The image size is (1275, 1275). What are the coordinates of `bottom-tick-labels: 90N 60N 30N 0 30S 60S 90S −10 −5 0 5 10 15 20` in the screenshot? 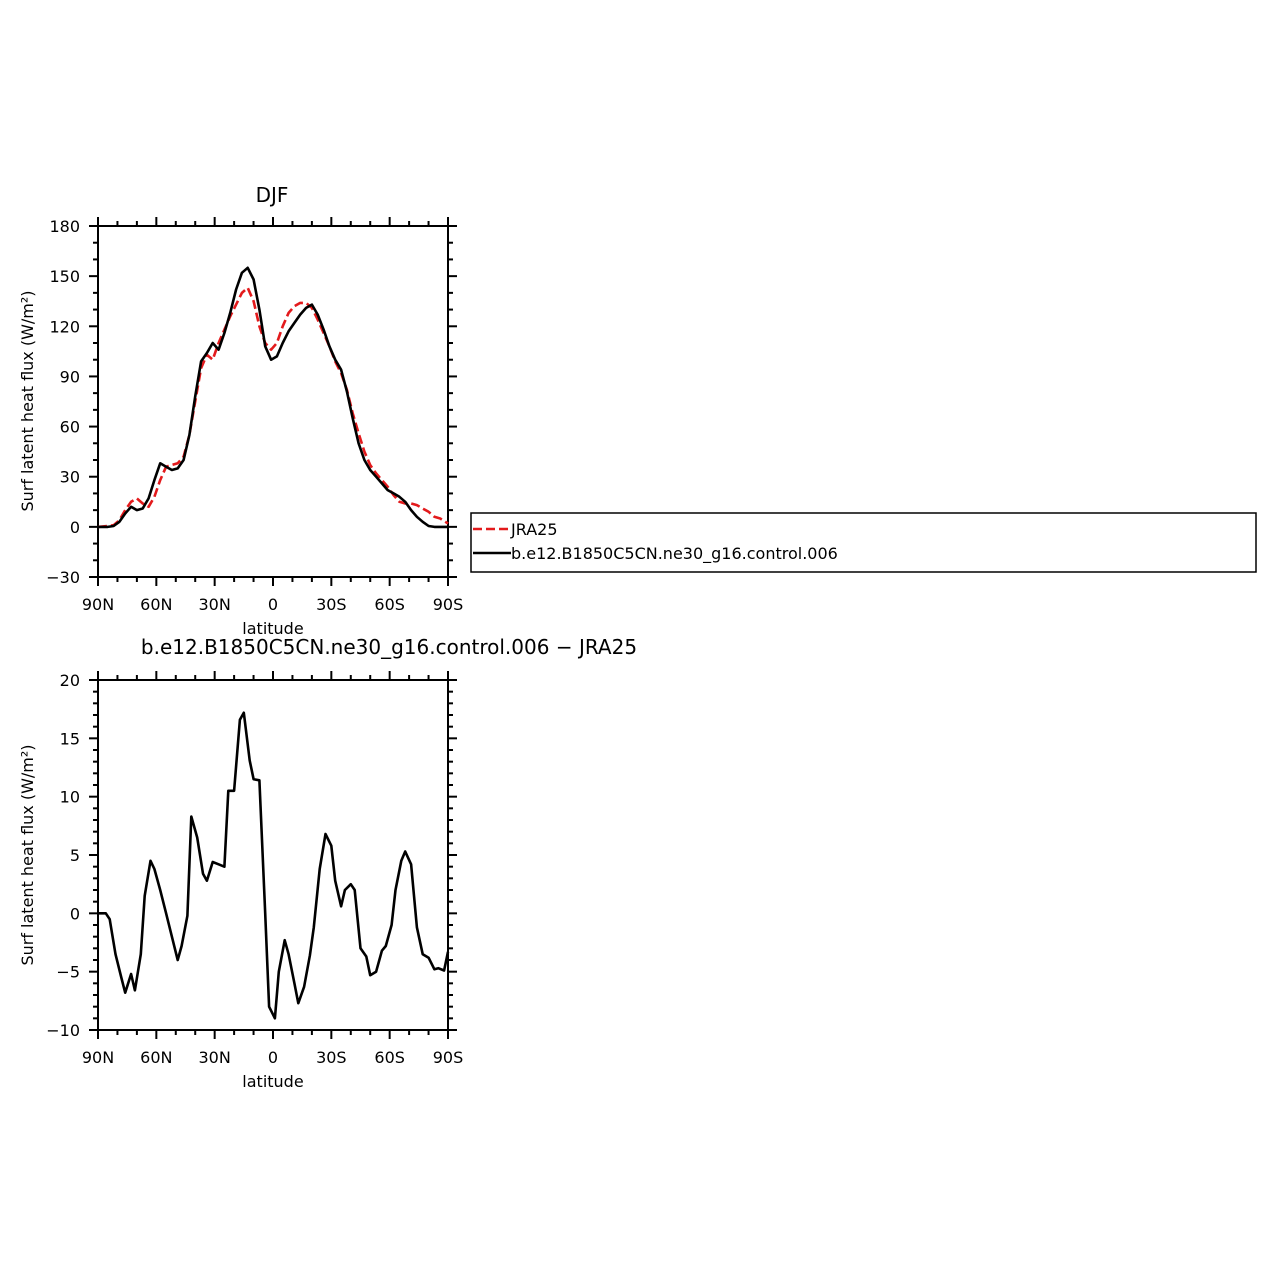 It's located at (254, 869).